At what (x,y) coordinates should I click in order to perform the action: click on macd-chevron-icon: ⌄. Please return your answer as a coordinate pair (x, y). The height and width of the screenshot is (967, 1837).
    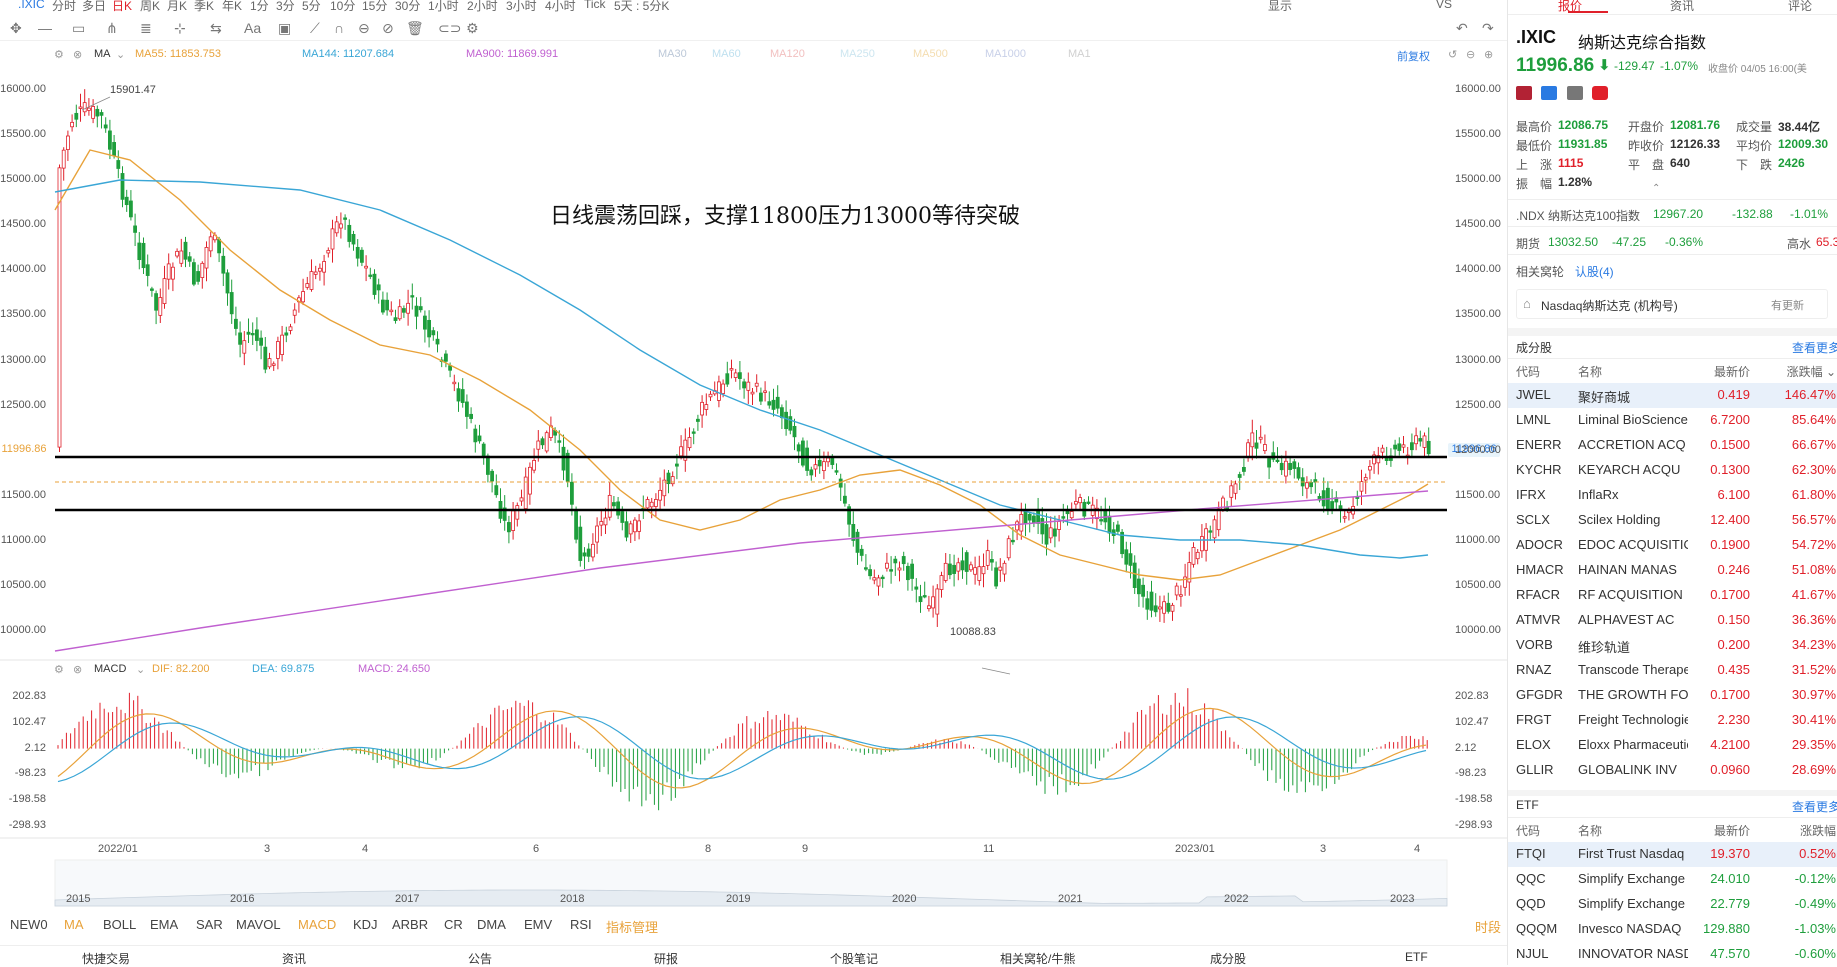
    Looking at the image, I should click on (141, 670).